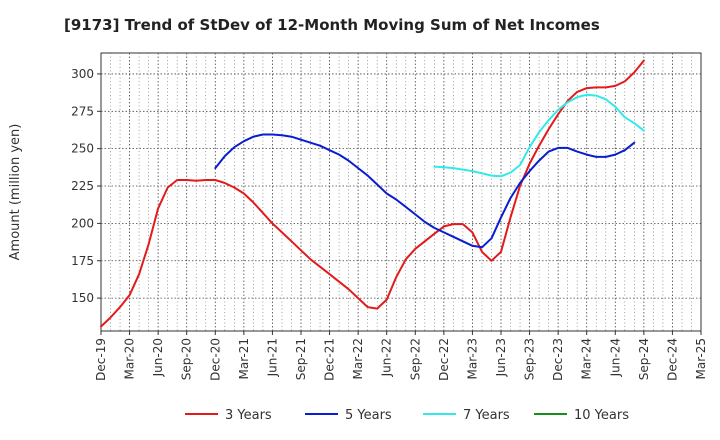 The height and width of the screenshot is (440, 720). I want to click on y-tick-label: 225, so click(82, 186).